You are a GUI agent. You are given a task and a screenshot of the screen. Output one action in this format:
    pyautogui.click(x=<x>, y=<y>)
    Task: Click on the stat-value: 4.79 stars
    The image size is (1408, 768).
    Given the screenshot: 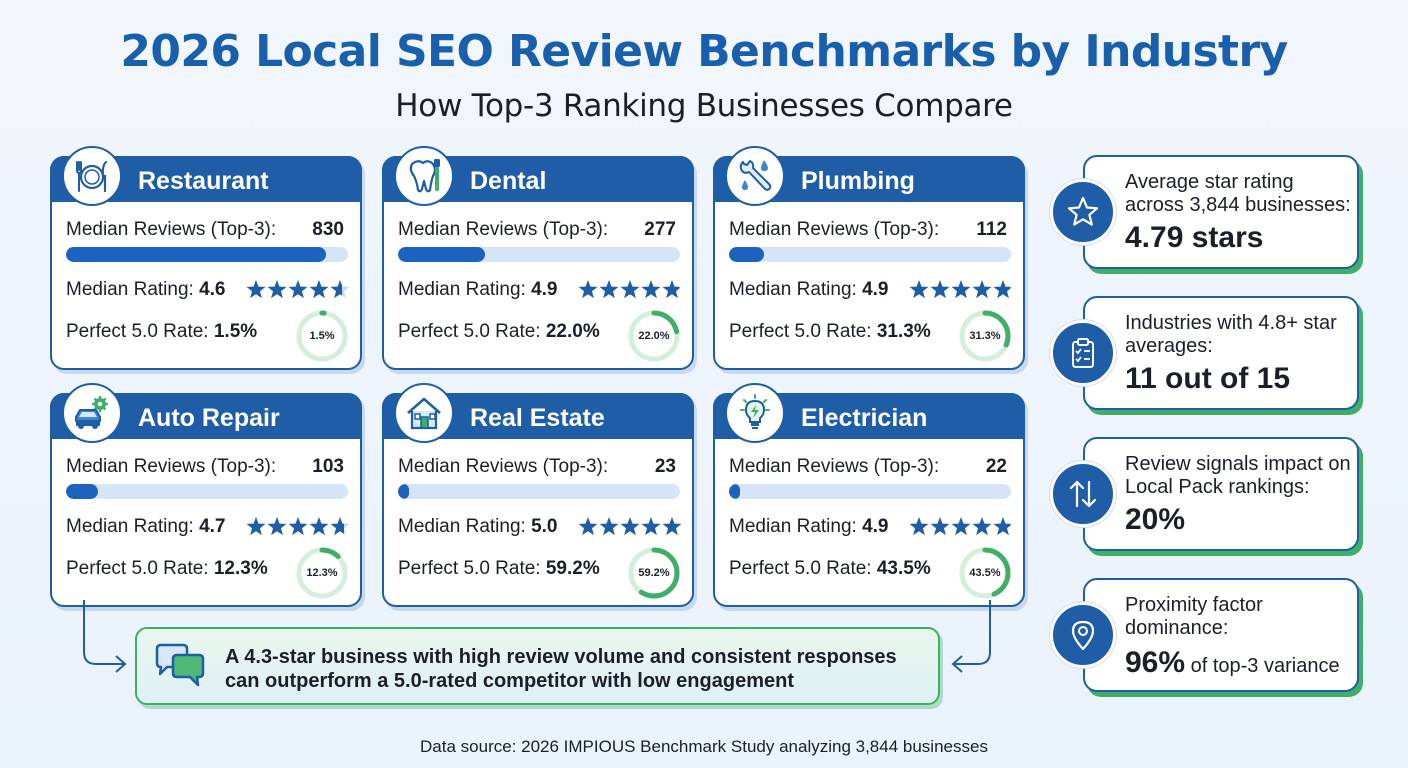 What is the action you would take?
    pyautogui.click(x=1194, y=237)
    